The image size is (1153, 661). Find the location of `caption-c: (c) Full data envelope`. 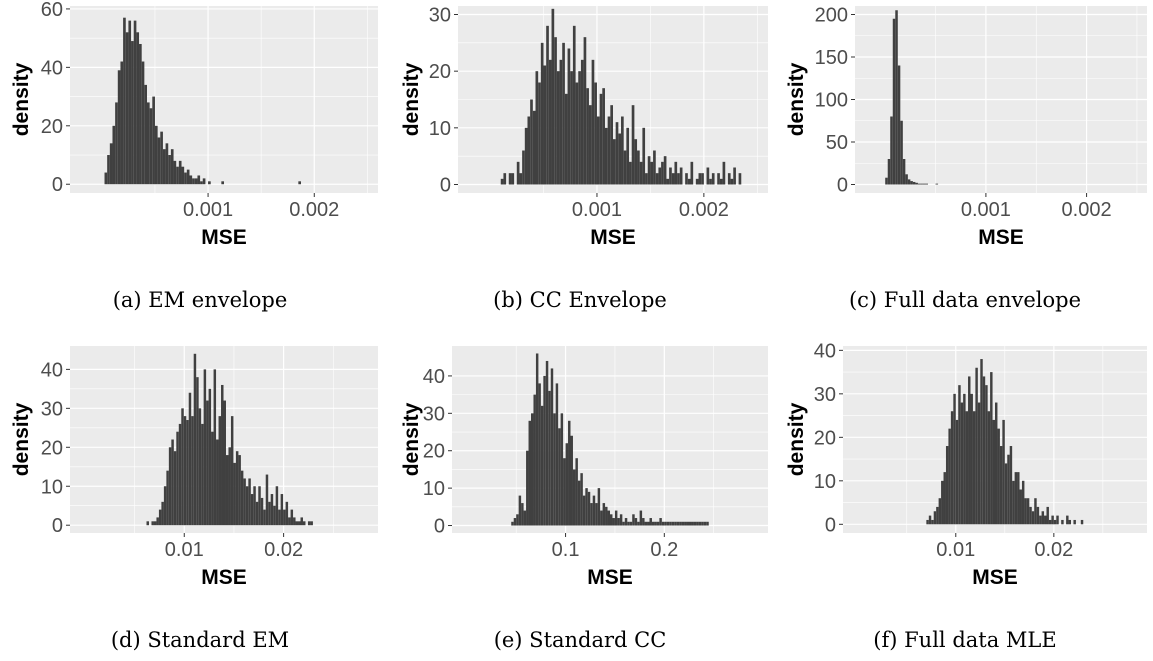

caption-c: (c) Full data envelope is located at coordinates (965, 300).